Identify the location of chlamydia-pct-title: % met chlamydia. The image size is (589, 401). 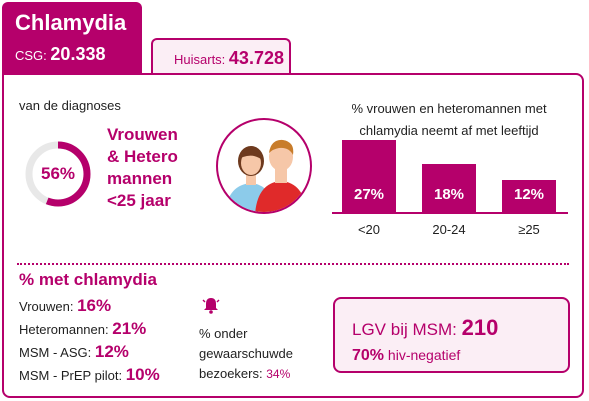
(88, 279).